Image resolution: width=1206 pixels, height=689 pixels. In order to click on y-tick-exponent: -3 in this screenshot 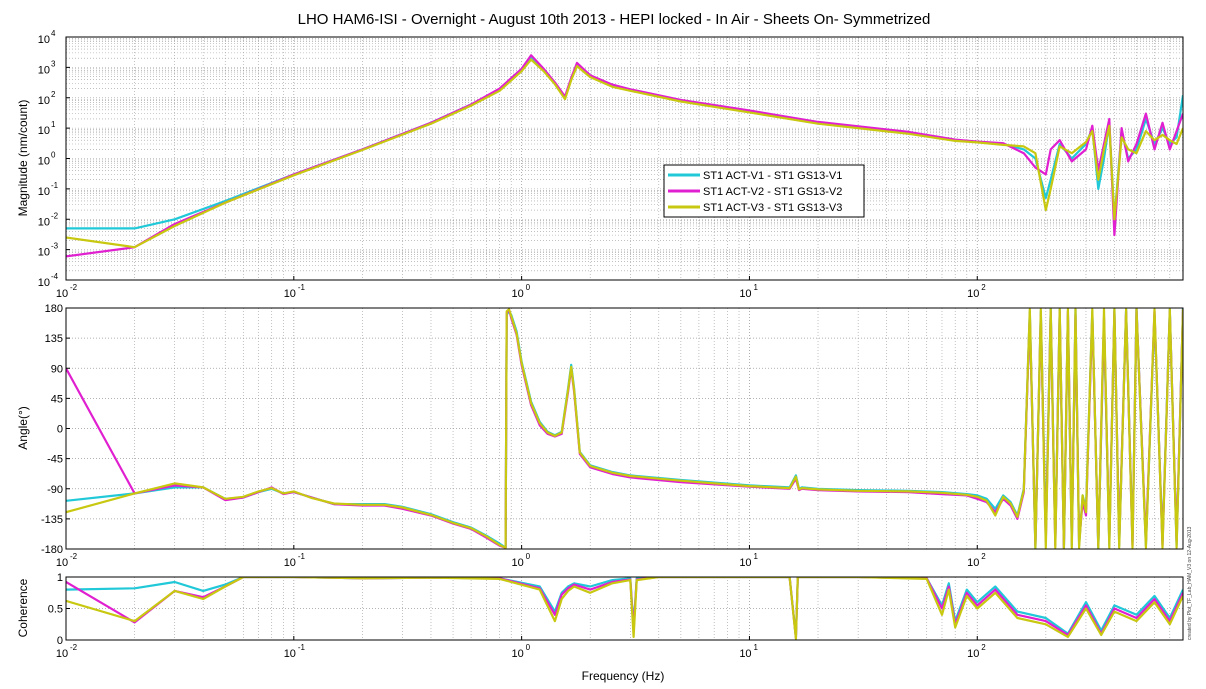, I will do `click(55, 246)`.